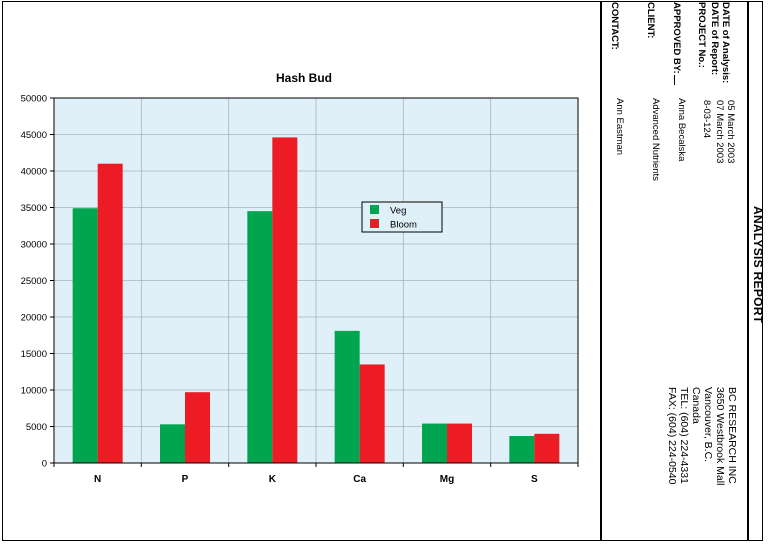 Image resolution: width=768 pixels, height=544 pixels. I want to click on y-tick-label: 25000, so click(34, 281).